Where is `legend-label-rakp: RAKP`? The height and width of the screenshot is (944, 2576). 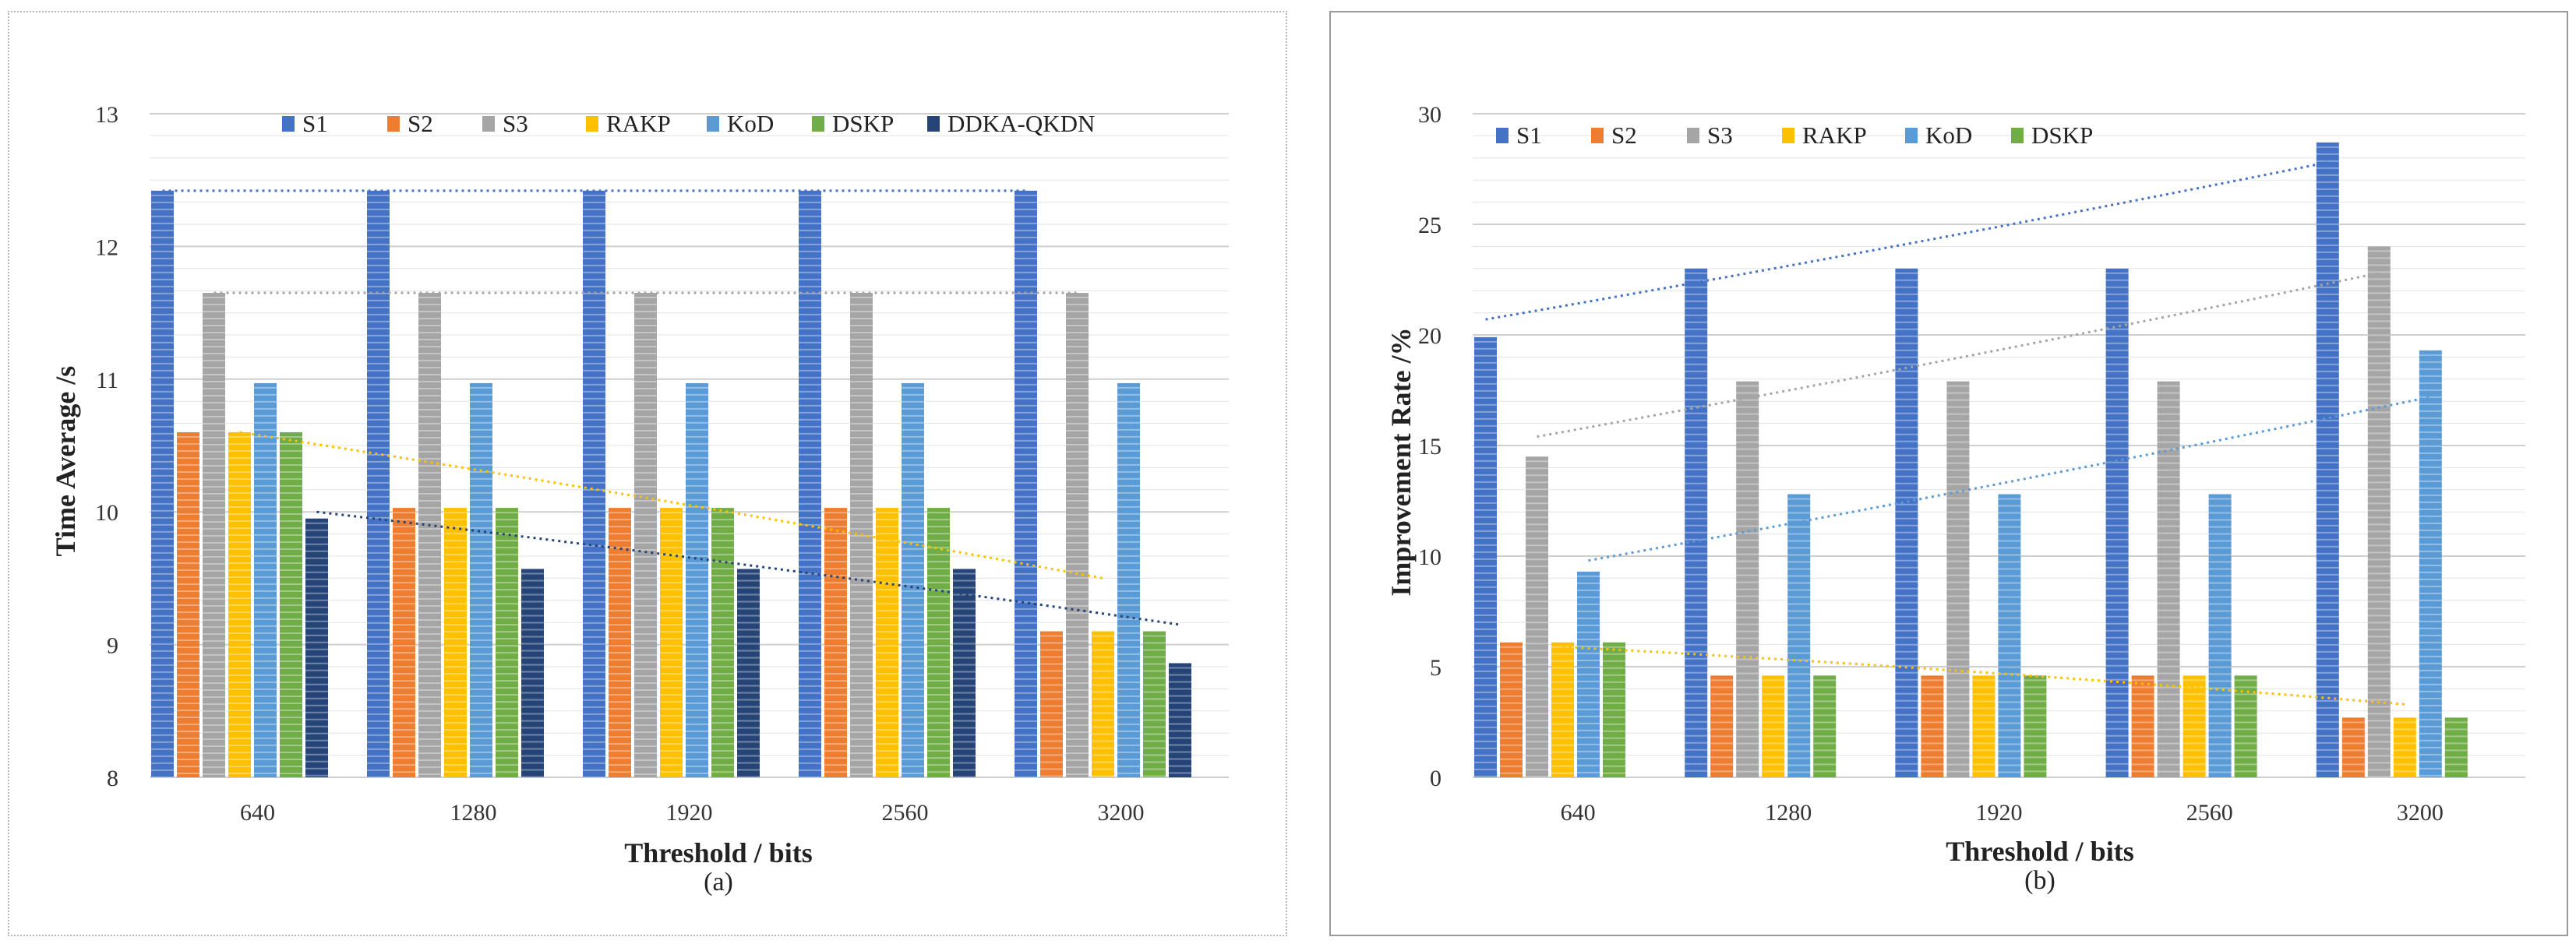
legend-label-rakp: RAKP is located at coordinates (638, 123).